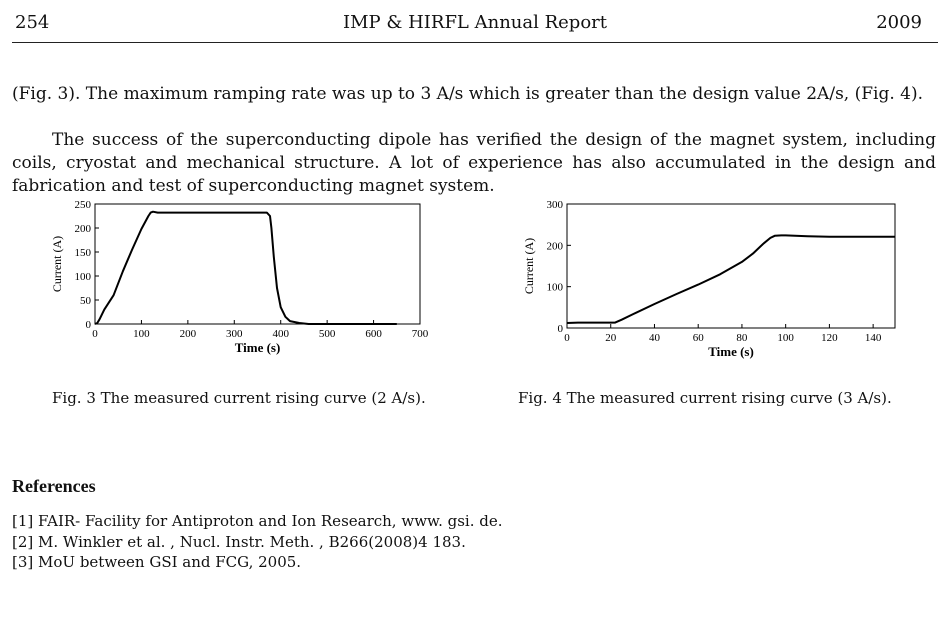 The height and width of the screenshot is (617, 950). I want to click on references-heading: References, so click(54, 486).